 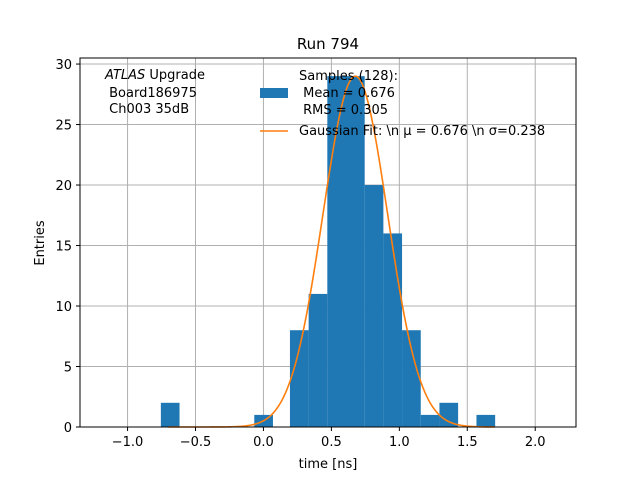 What do you see at coordinates (151, 93) in the screenshot?
I see `annotation-line2: Board186975` at bounding box center [151, 93].